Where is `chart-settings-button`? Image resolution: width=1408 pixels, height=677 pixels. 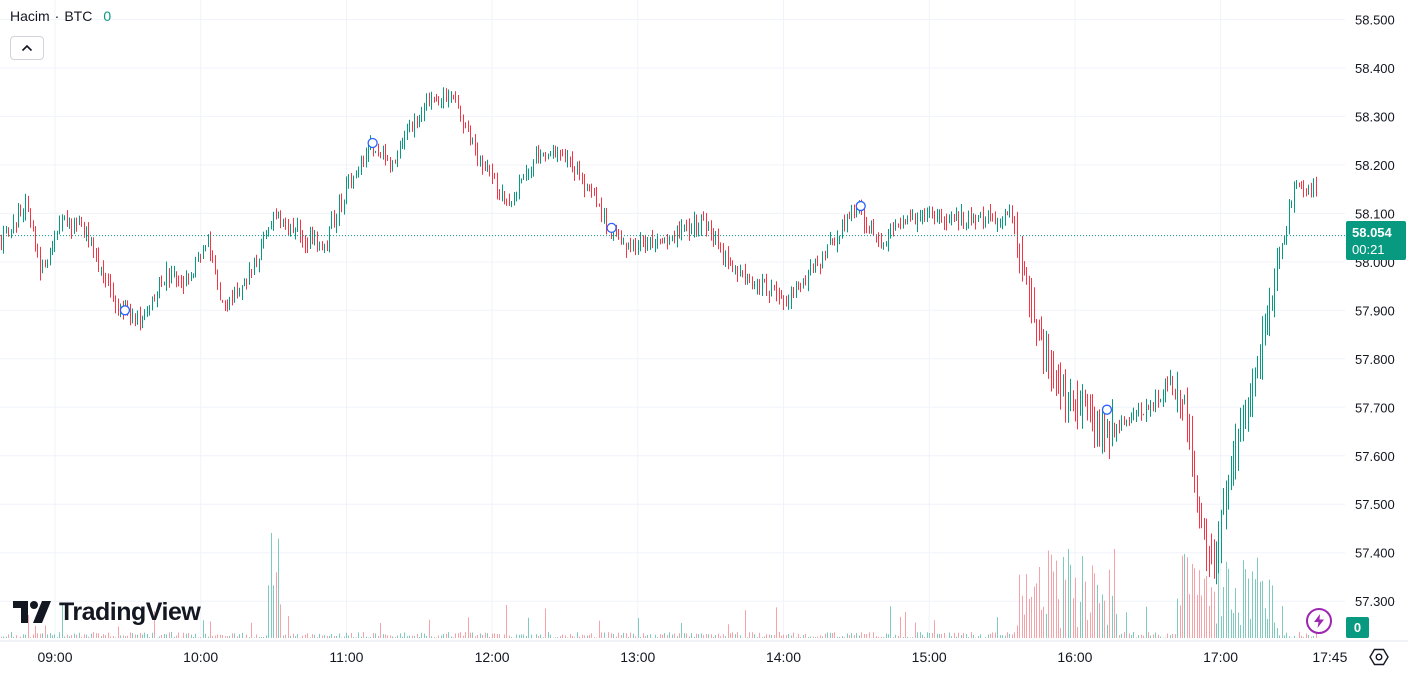 chart-settings-button is located at coordinates (1379, 657).